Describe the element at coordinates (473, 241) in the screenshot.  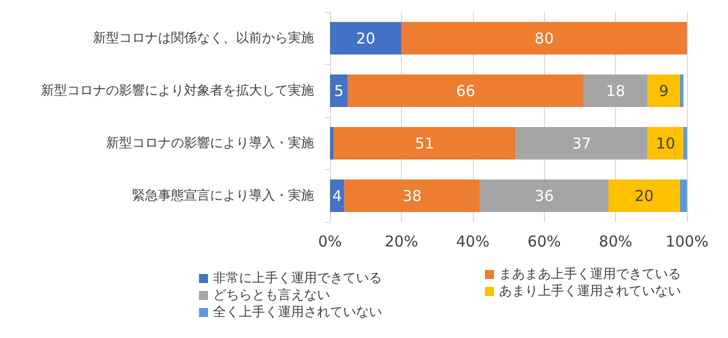
I see `x-tick-label: 40%` at that location.